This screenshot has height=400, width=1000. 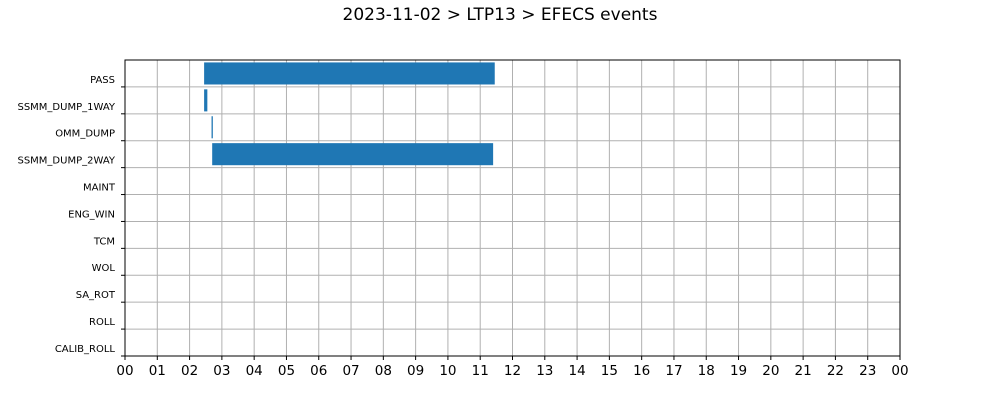 What do you see at coordinates (221, 371) in the screenshot?
I see `x-tick-label: 03` at bounding box center [221, 371].